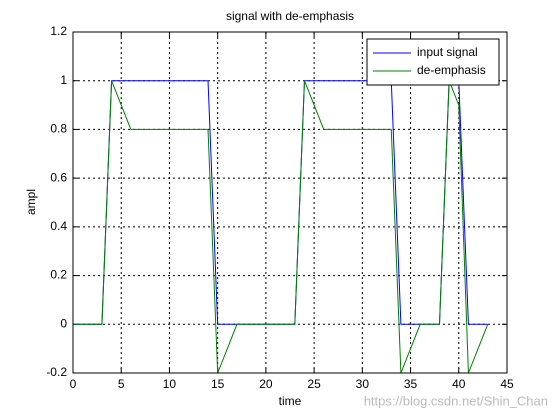 The width and height of the screenshot is (560, 420). Describe the element at coordinates (411, 384) in the screenshot. I see `x-tick-label: 35` at that location.